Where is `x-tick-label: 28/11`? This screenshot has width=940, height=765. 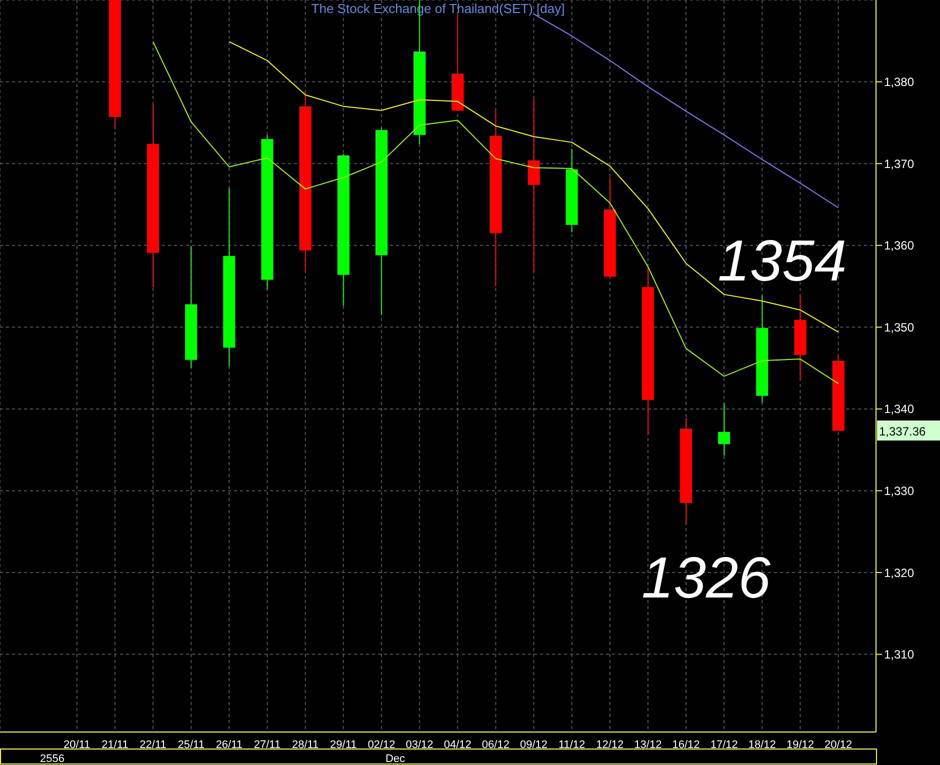 x-tick-label: 28/11 is located at coordinates (305, 744).